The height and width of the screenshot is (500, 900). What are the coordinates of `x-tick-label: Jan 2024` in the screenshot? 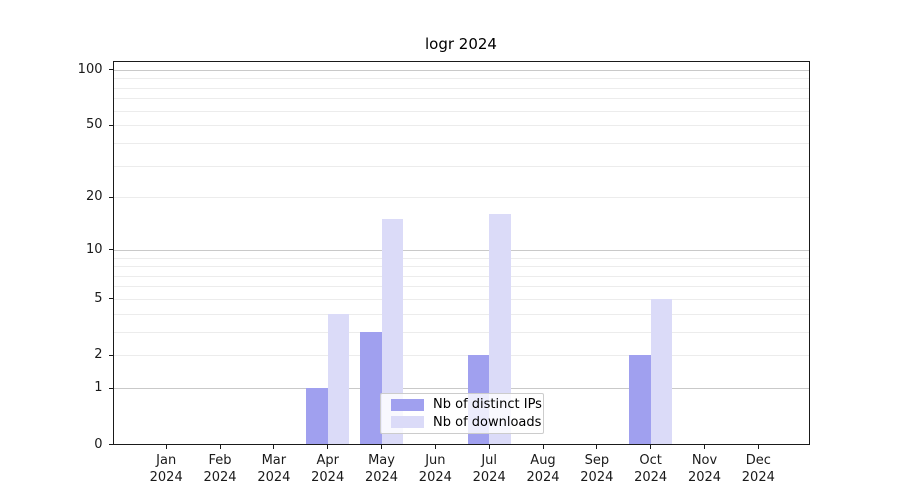 It's located at (166, 469).